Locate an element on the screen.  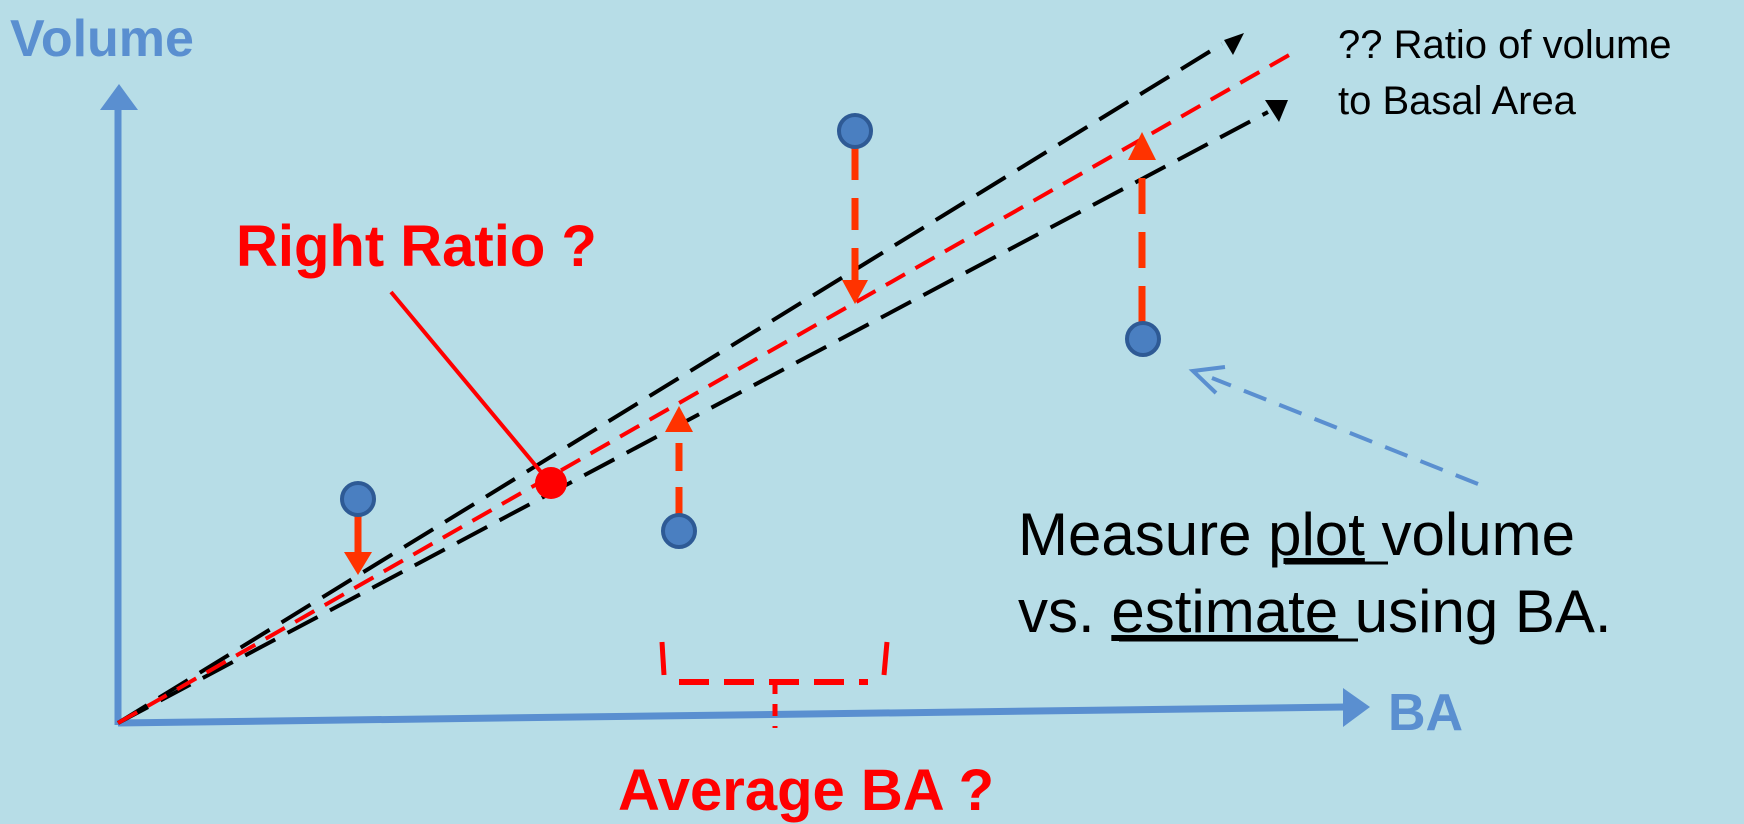
right-ratio-pointer is located at coordinates (466, 382).